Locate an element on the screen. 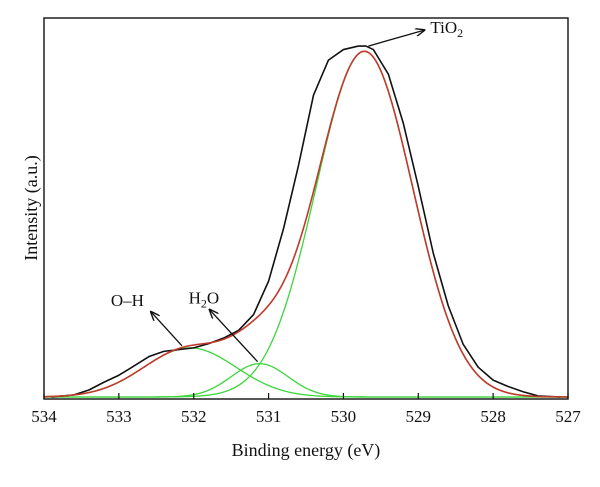 Image resolution: width=600 pixels, height=487 pixels. x-tick-label: 528 is located at coordinates (493, 416).